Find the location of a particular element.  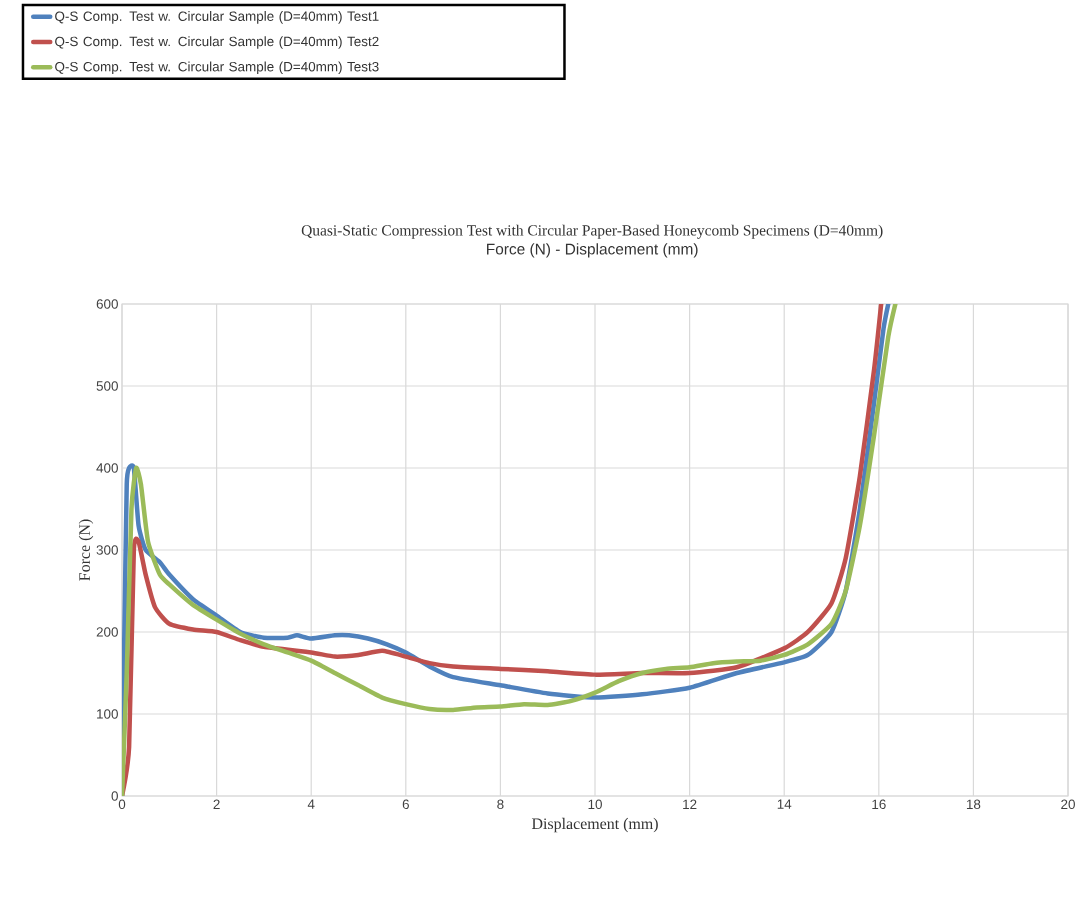

y-tick-label: 500 is located at coordinates (107, 386).